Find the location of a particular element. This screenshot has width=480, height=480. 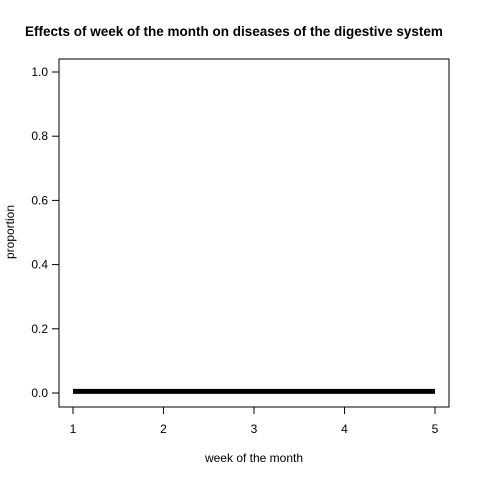

x-tick-label: 4 is located at coordinates (344, 429).